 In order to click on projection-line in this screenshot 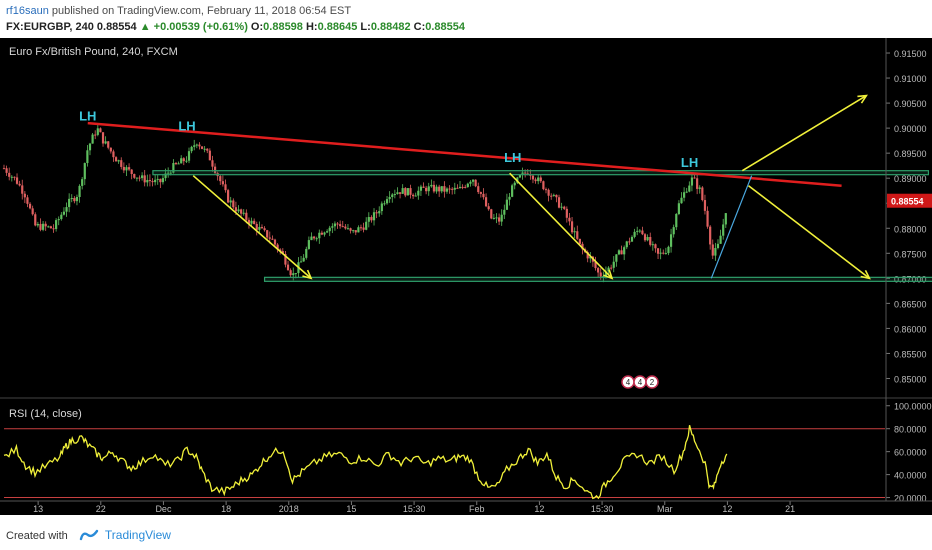, I will do `click(731, 227)`.